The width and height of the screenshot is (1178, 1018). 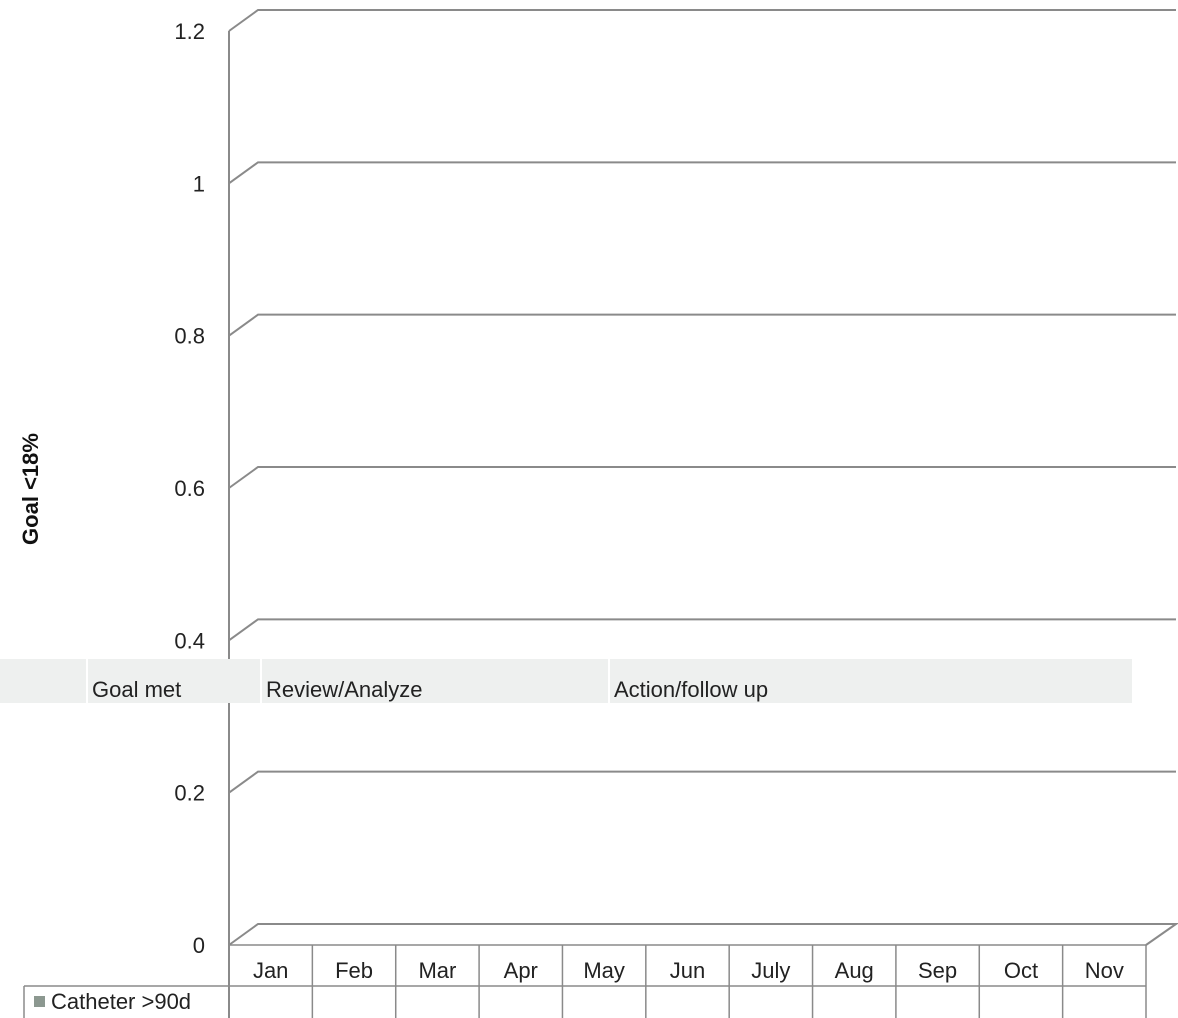 I want to click on data-table, so click(x=585, y=981).